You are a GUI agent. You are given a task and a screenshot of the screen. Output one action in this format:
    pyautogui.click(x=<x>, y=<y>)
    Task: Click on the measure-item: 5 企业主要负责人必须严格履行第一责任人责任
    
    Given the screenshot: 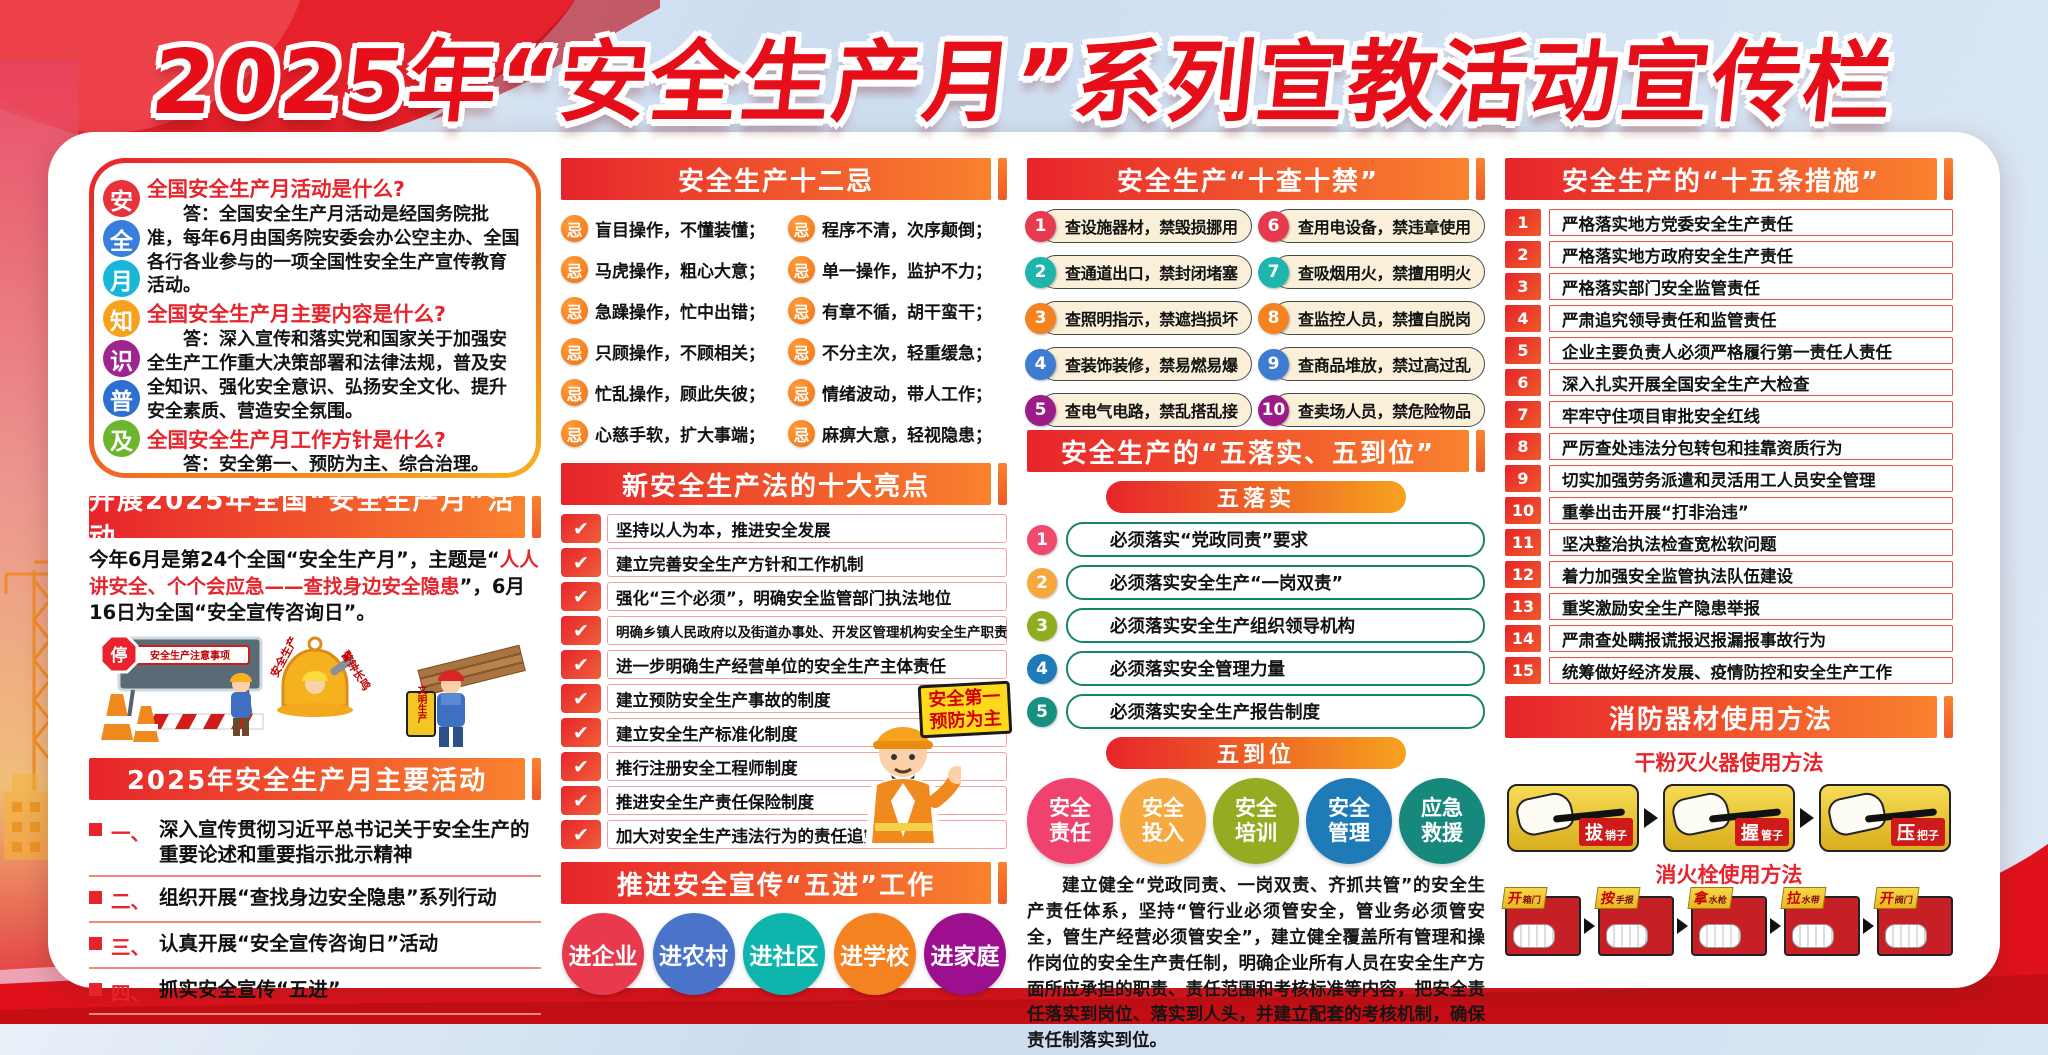 What is the action you would take?
    pyautogui.click(x=1729, y=350)
    